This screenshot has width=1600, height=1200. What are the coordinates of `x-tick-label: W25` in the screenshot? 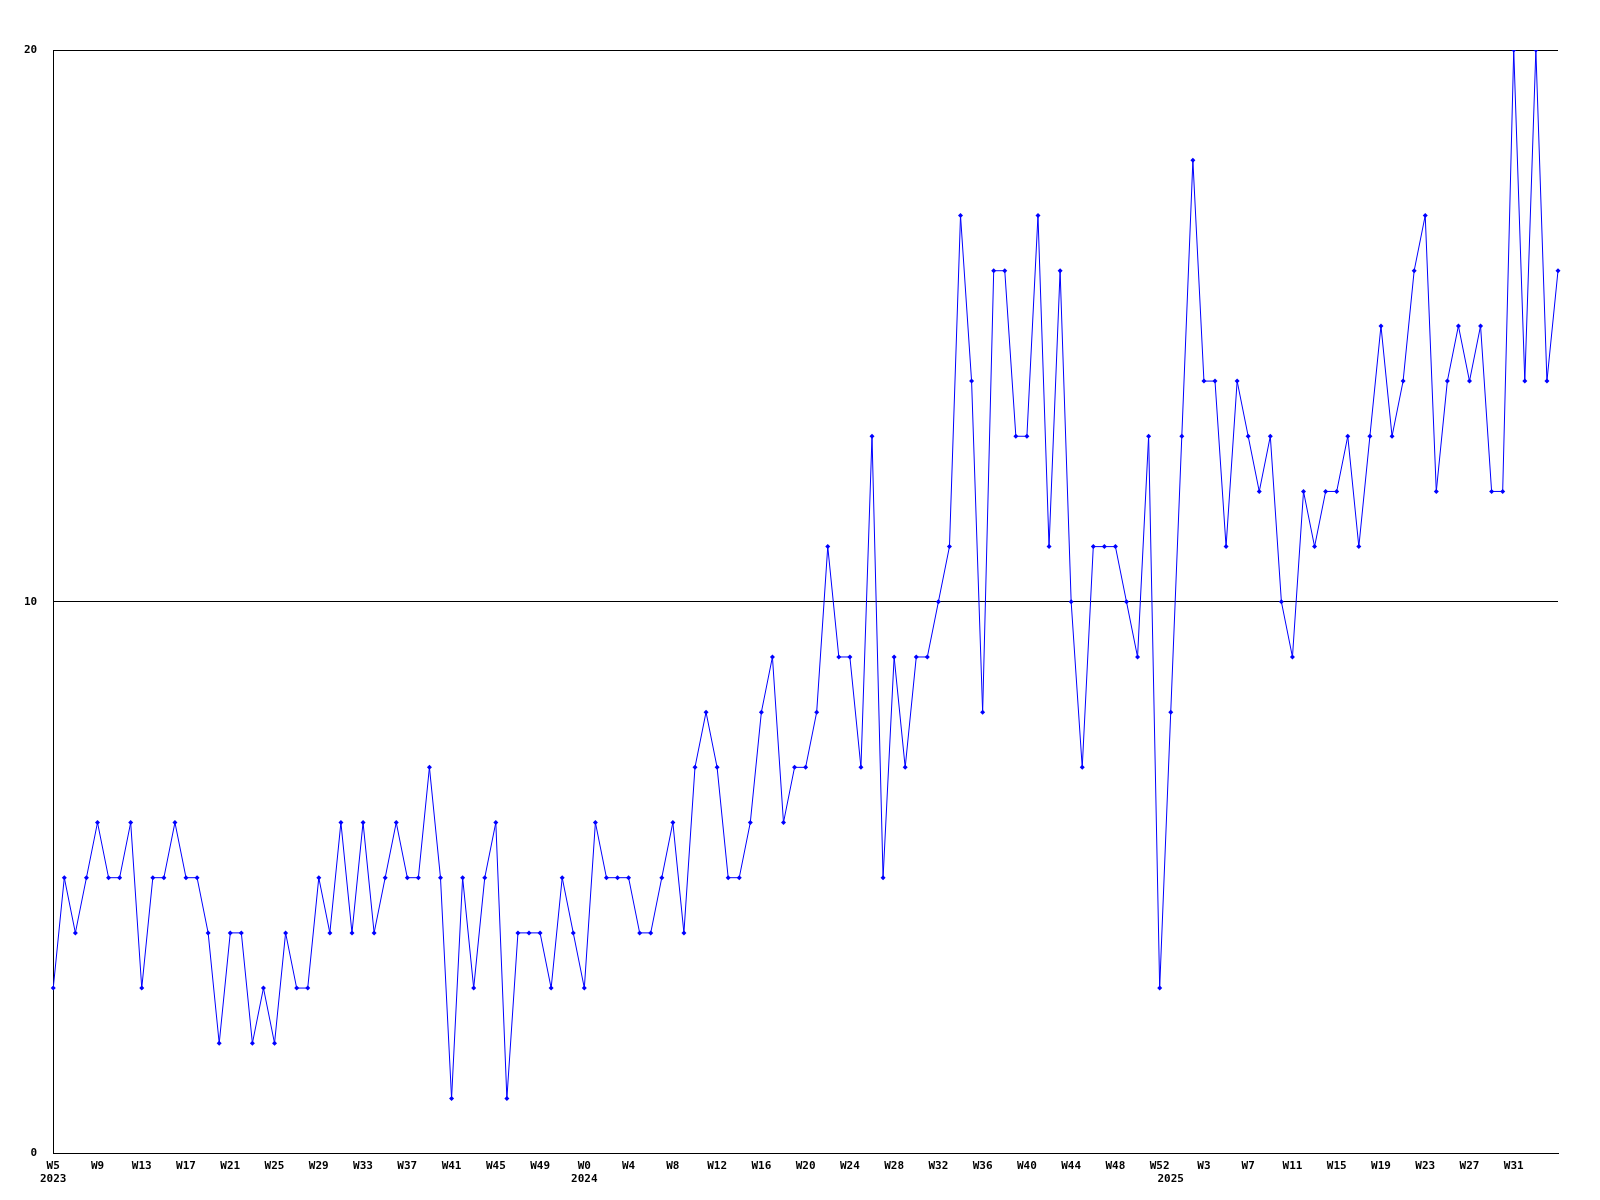 It's located at (274, 1166).